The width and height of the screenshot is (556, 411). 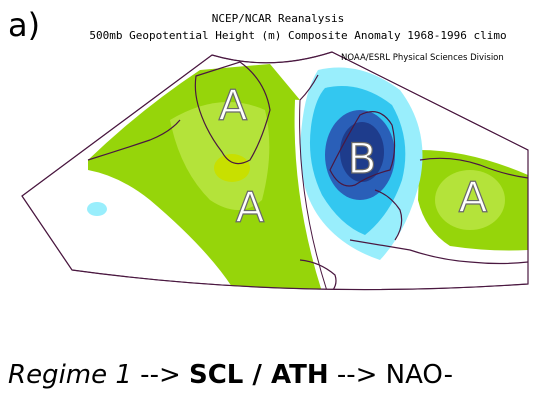 I want to click on caption-pattern: SCL / ATH, so click(x=259, y=375).